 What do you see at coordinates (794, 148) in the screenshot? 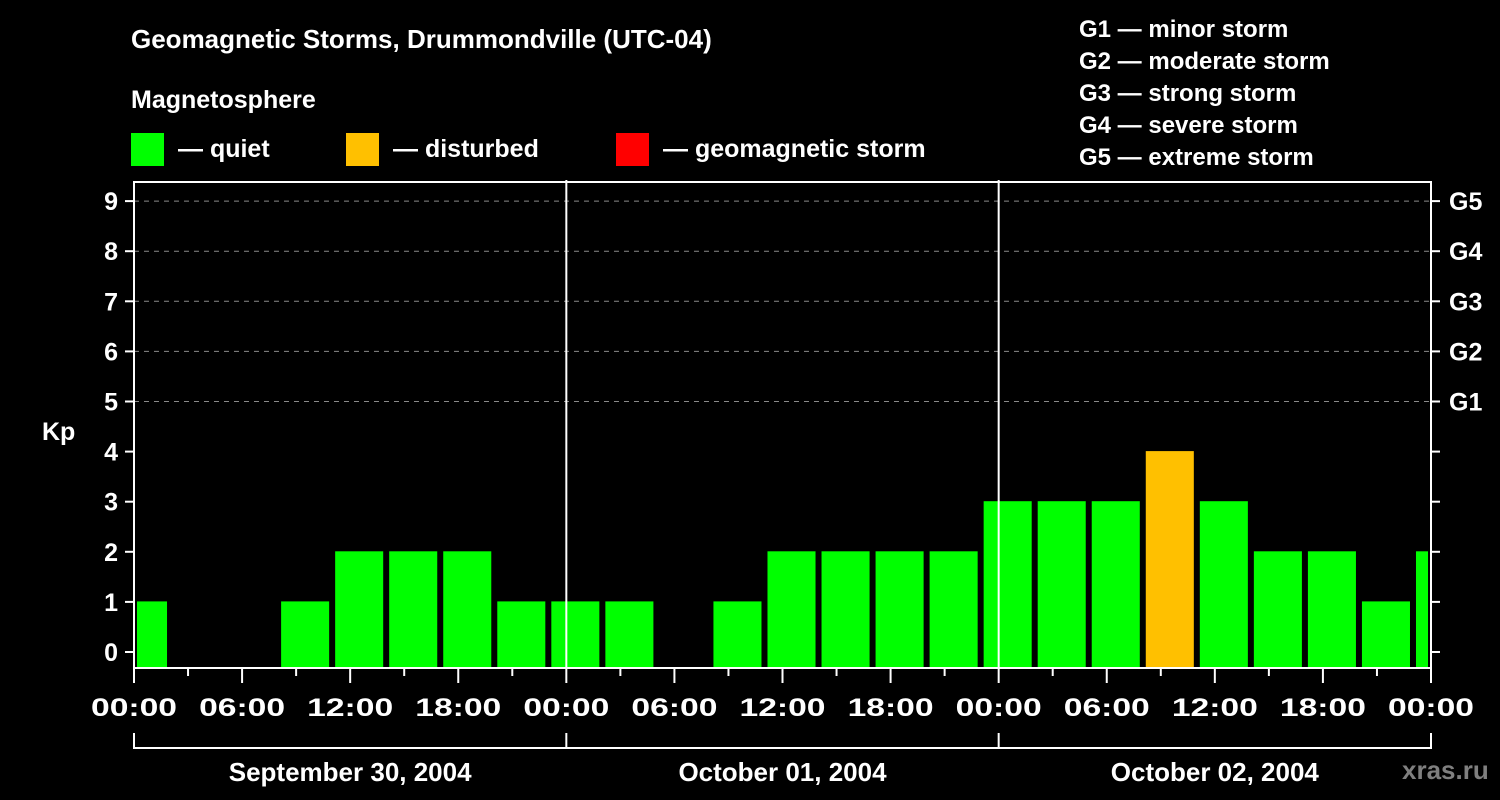
I see `legend-label-storm: — geomagnetic storm` at bounding box center [794, 148].